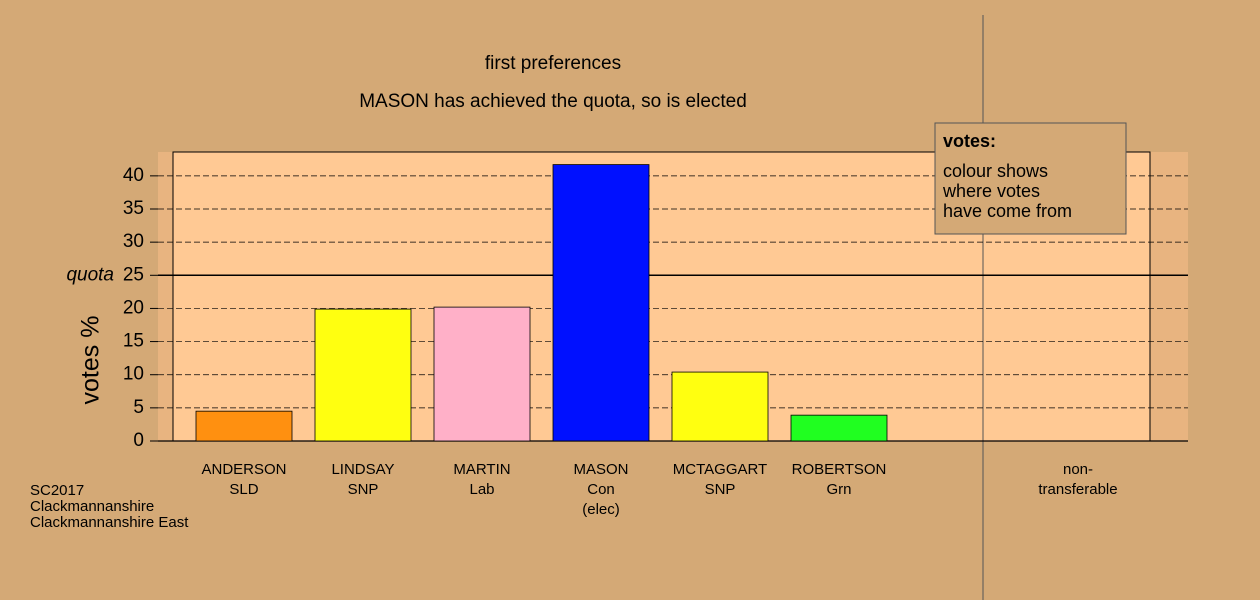 The height and width of the screenshot is (600, 1260). I want to click on y-tick-label: 40, so click(133, 175).